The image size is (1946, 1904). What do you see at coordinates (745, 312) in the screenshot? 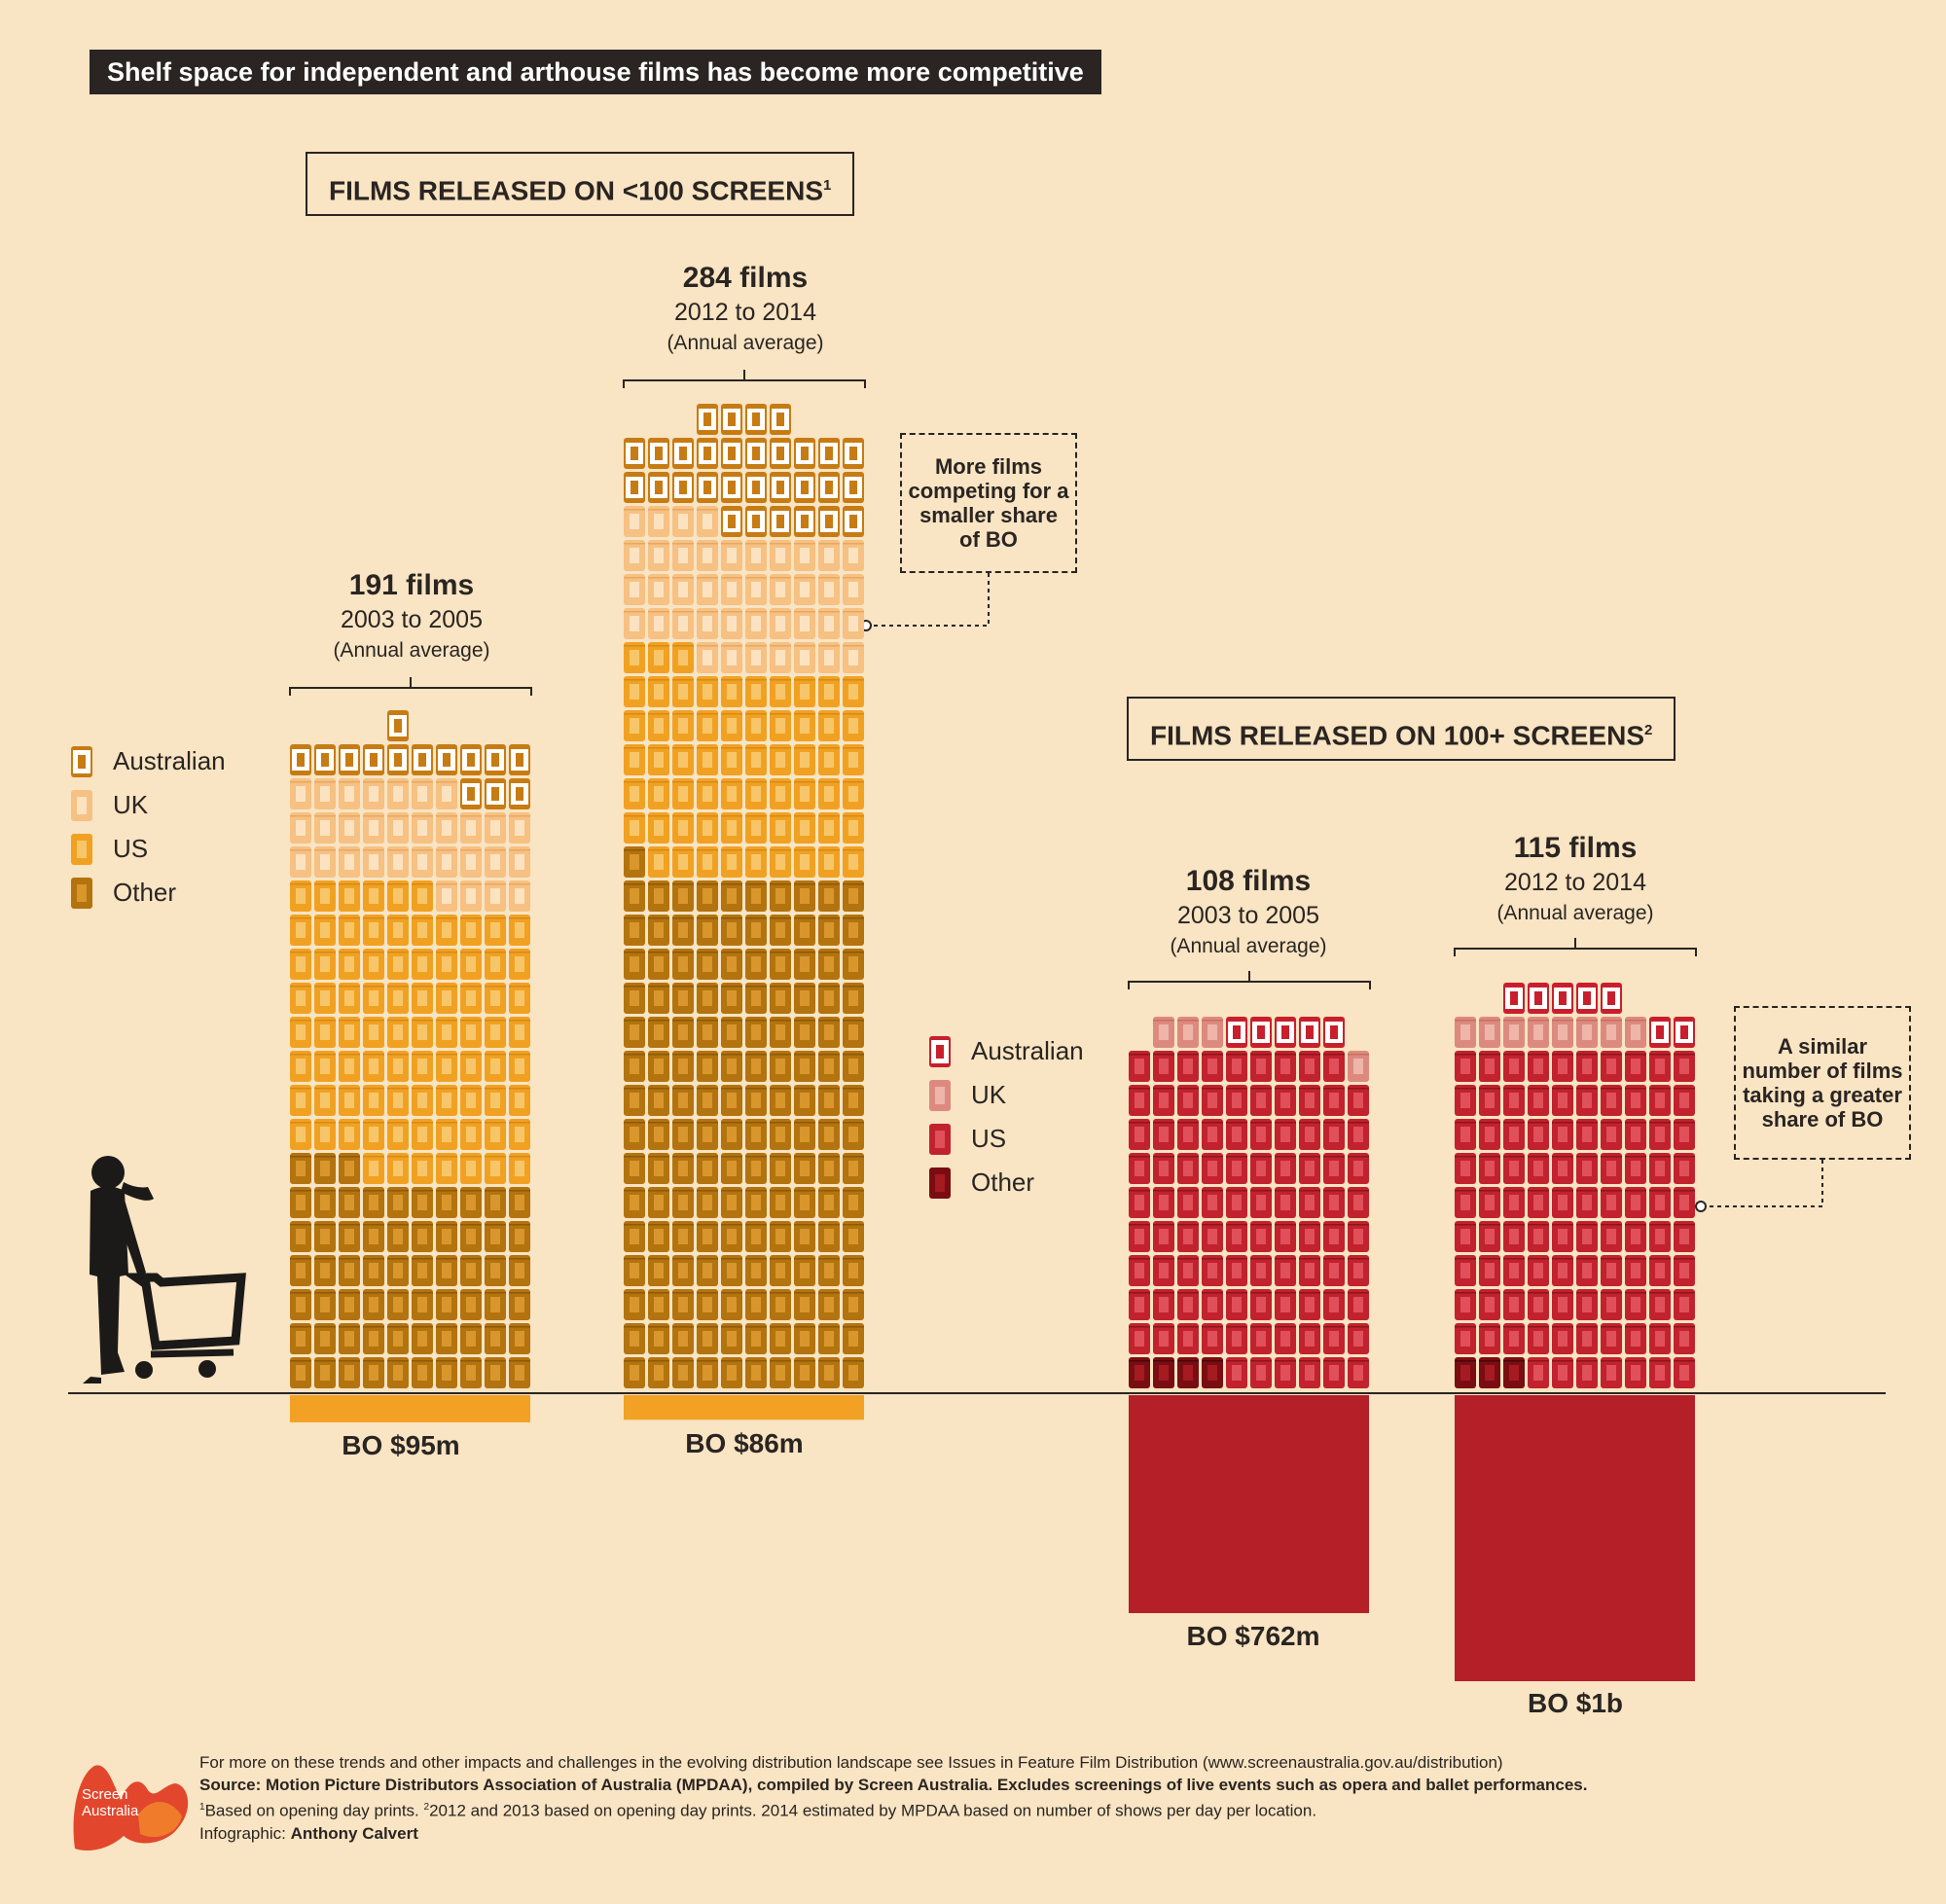
I see `group-years: 2012 to 2014` at bounding box center [745, 312].